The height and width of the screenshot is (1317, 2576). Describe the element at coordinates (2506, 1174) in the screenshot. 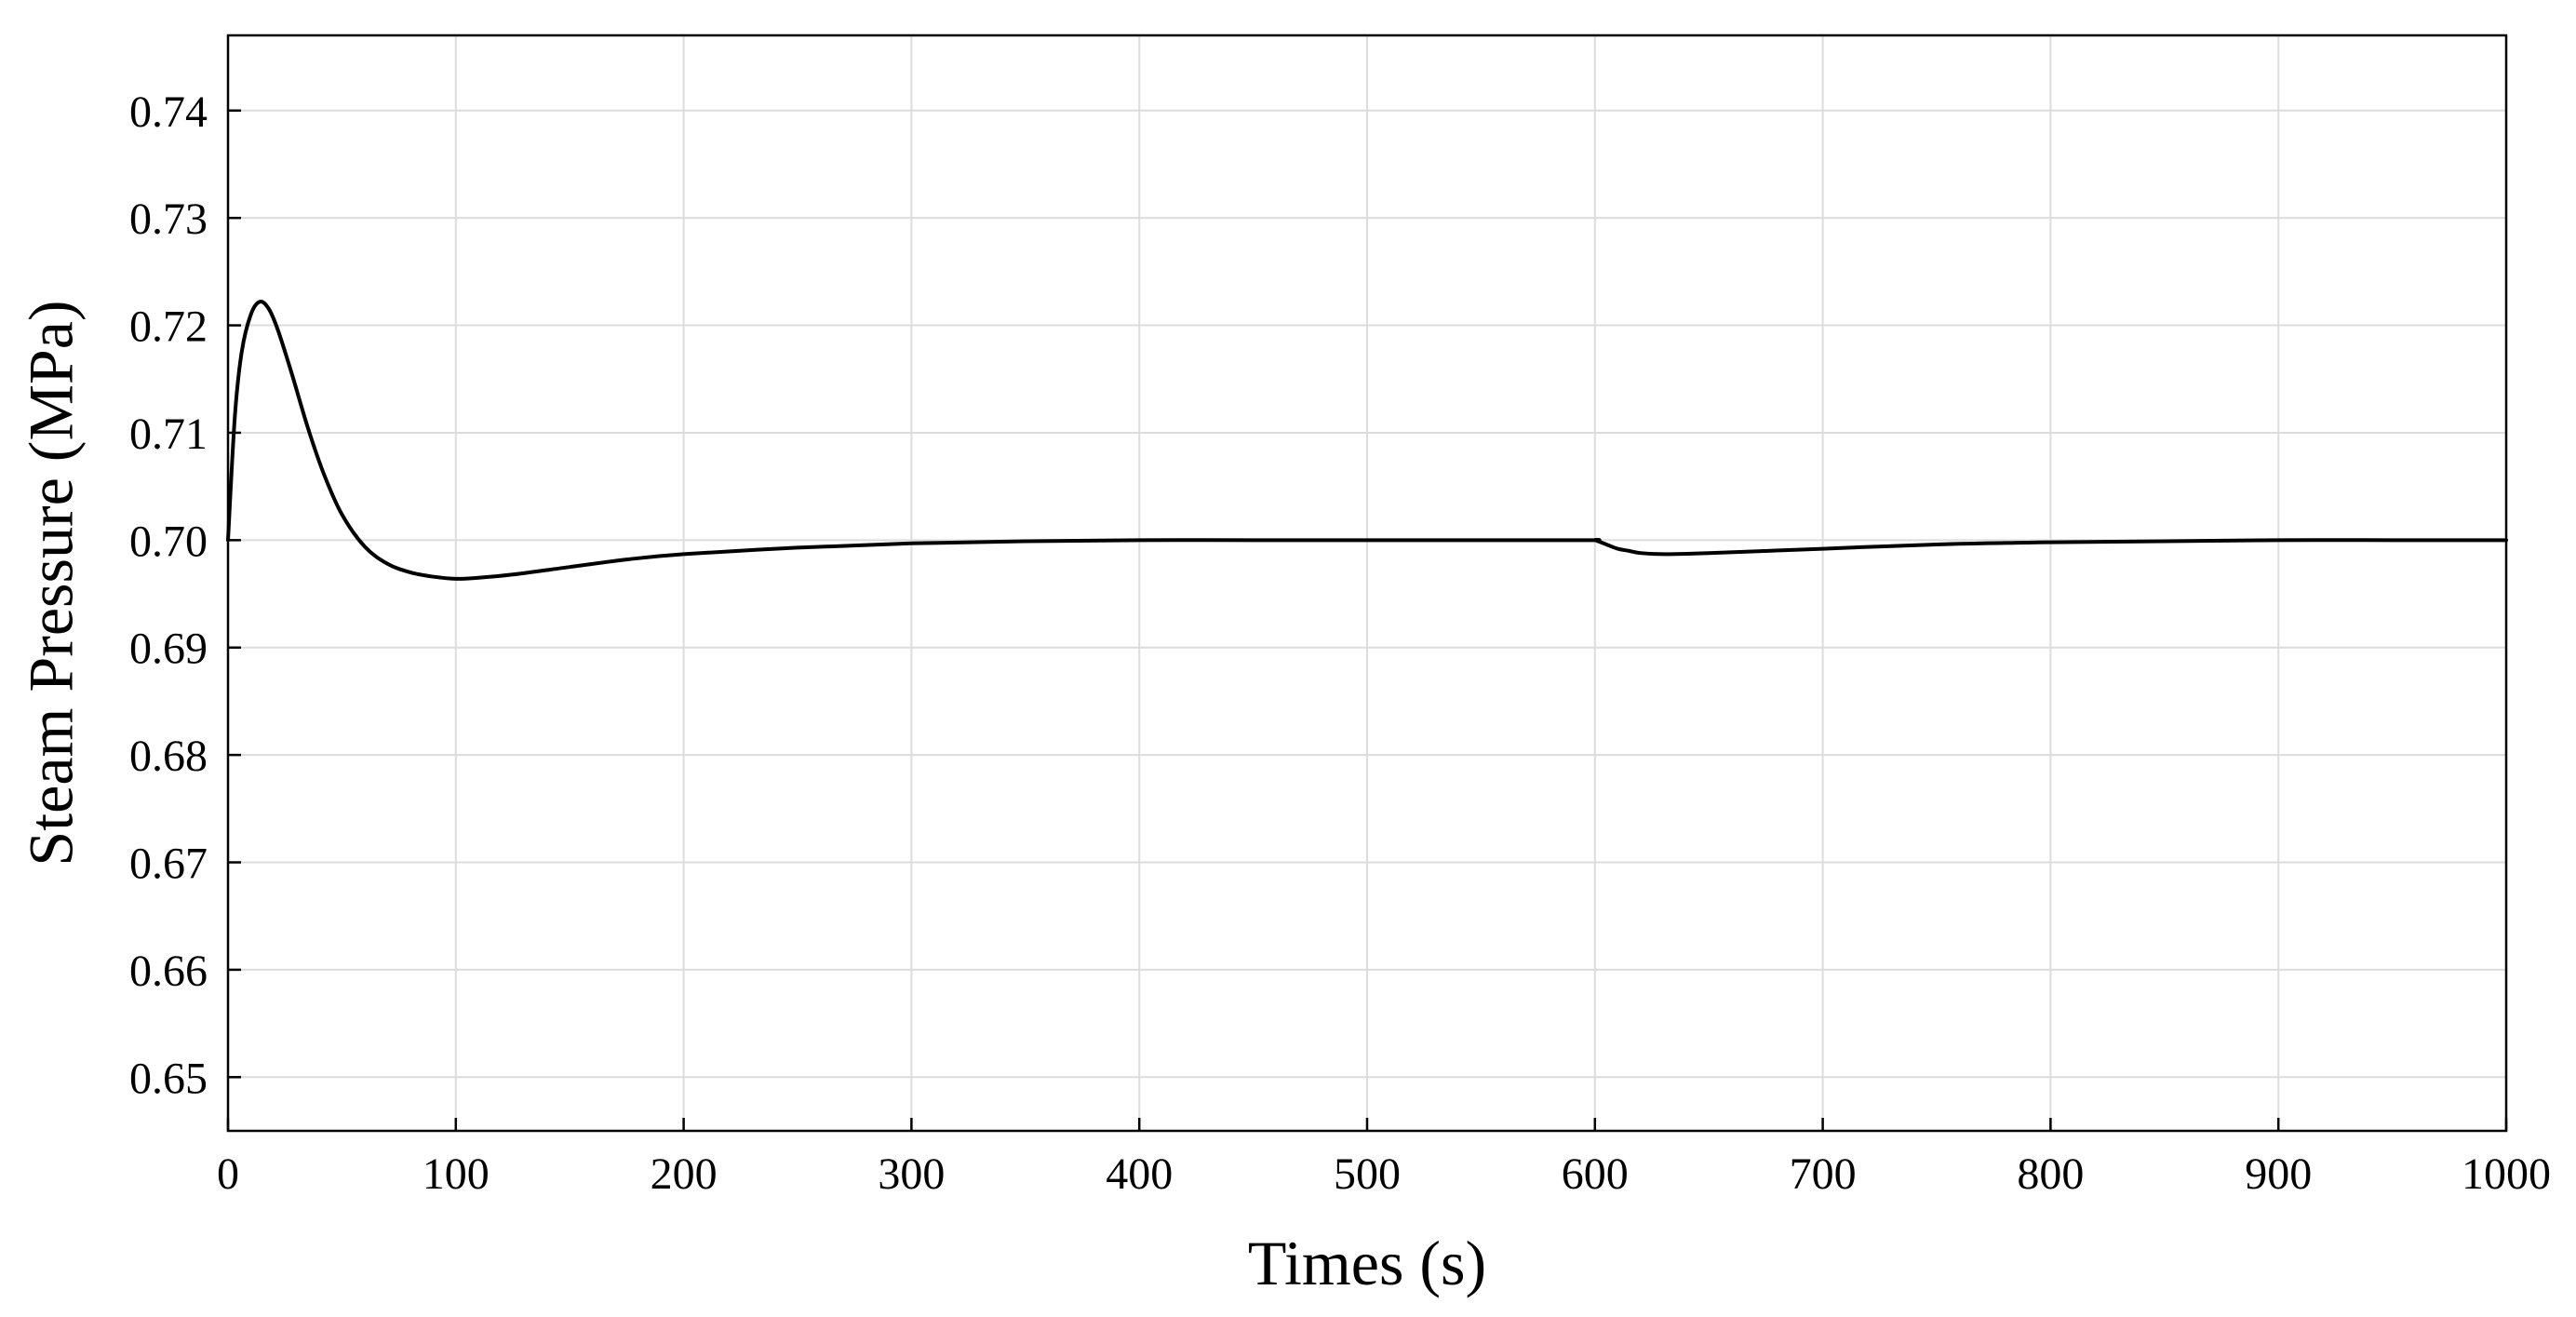

I see `x-tick-label: 1000` at that location.